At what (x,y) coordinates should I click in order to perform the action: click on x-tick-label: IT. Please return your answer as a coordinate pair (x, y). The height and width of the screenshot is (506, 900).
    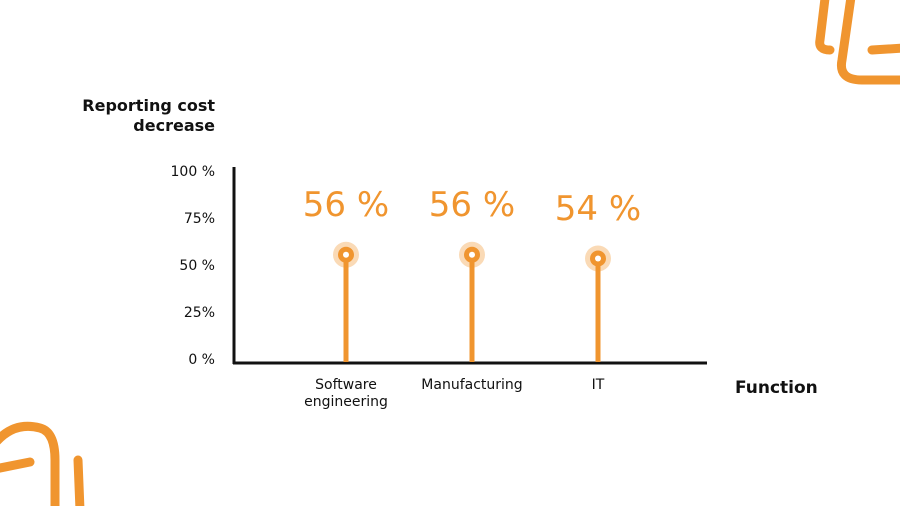
    Looking at the image, I should click on (598, 385).